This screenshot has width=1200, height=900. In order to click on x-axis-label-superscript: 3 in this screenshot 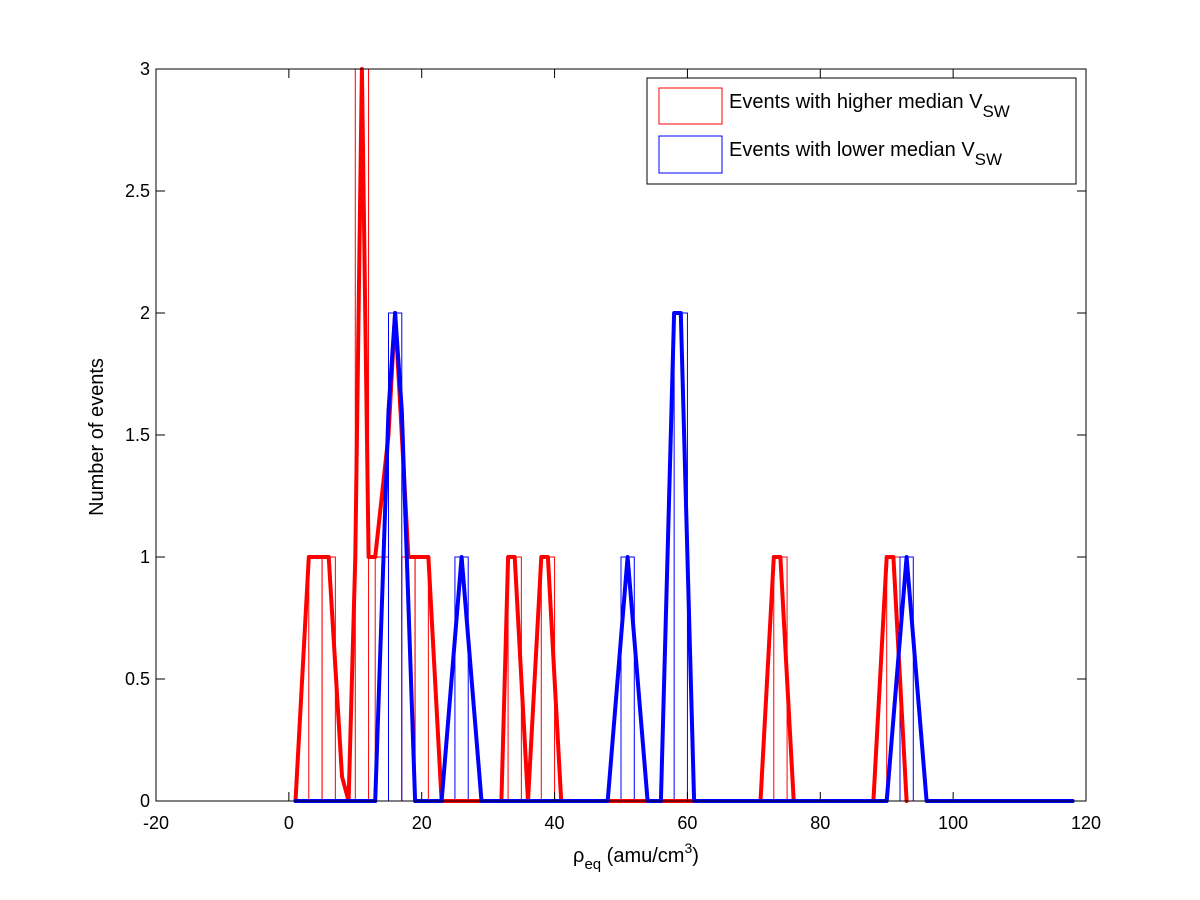, I will do `click(688, 848)`.